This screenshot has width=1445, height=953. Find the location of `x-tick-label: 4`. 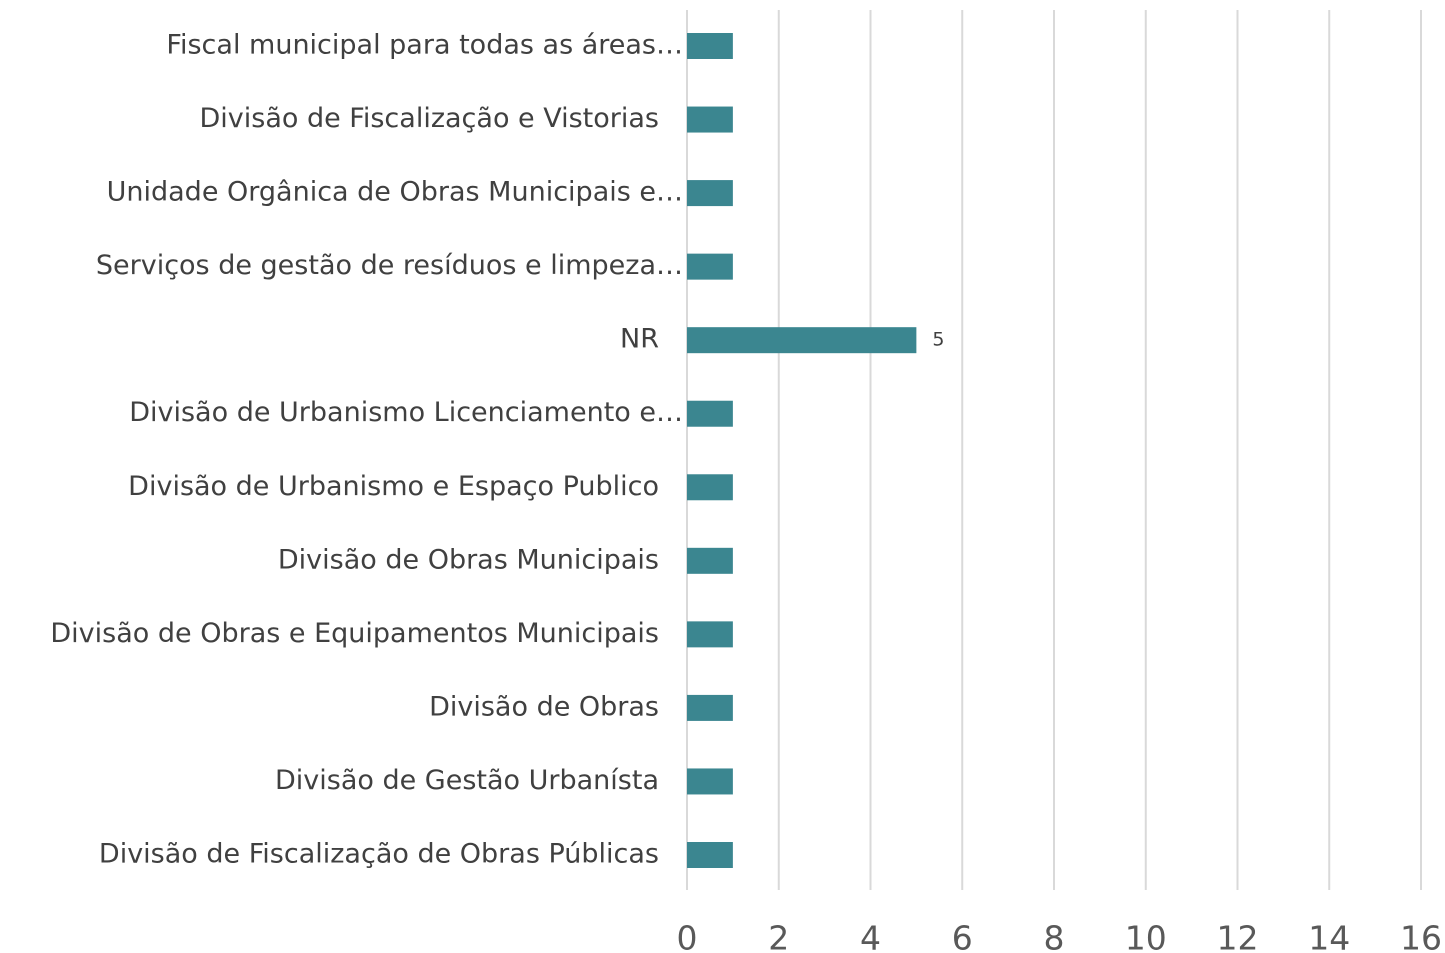

x-tick-label: 4 is located at coordinates (870, 936).